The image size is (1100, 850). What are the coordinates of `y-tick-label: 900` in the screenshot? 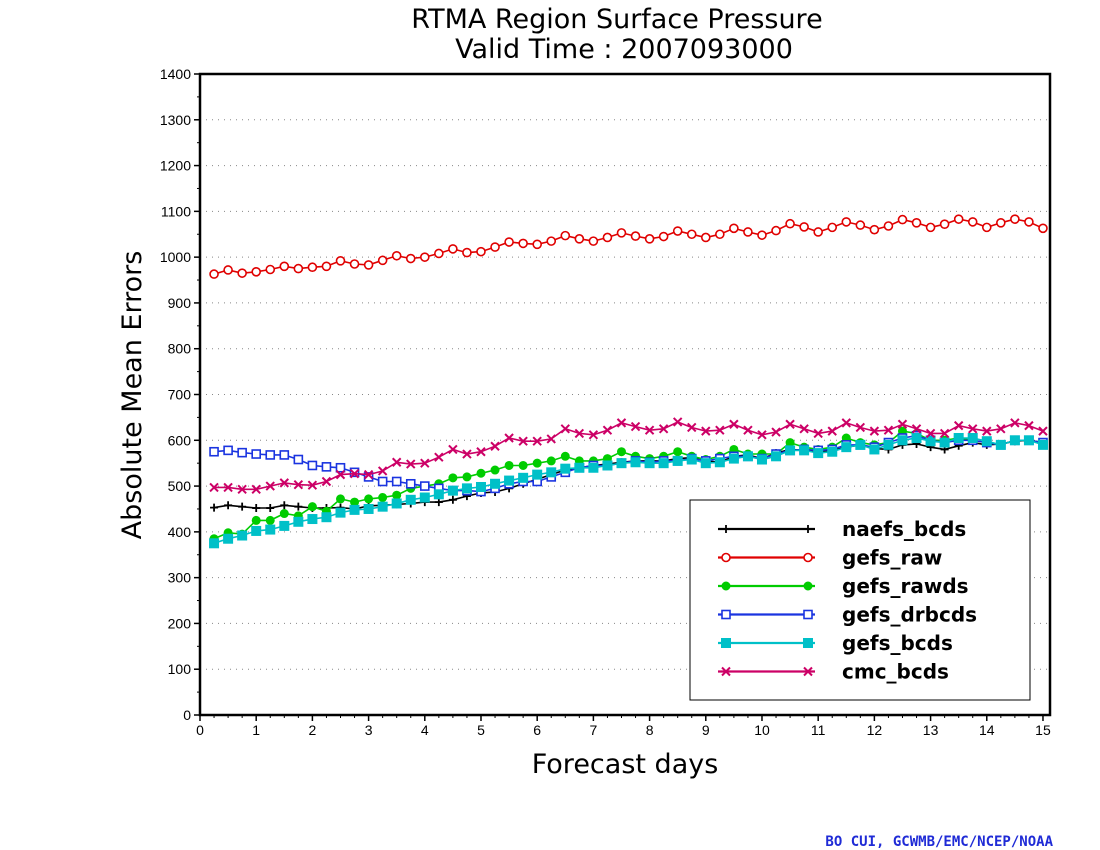 It's located at (180, 303).